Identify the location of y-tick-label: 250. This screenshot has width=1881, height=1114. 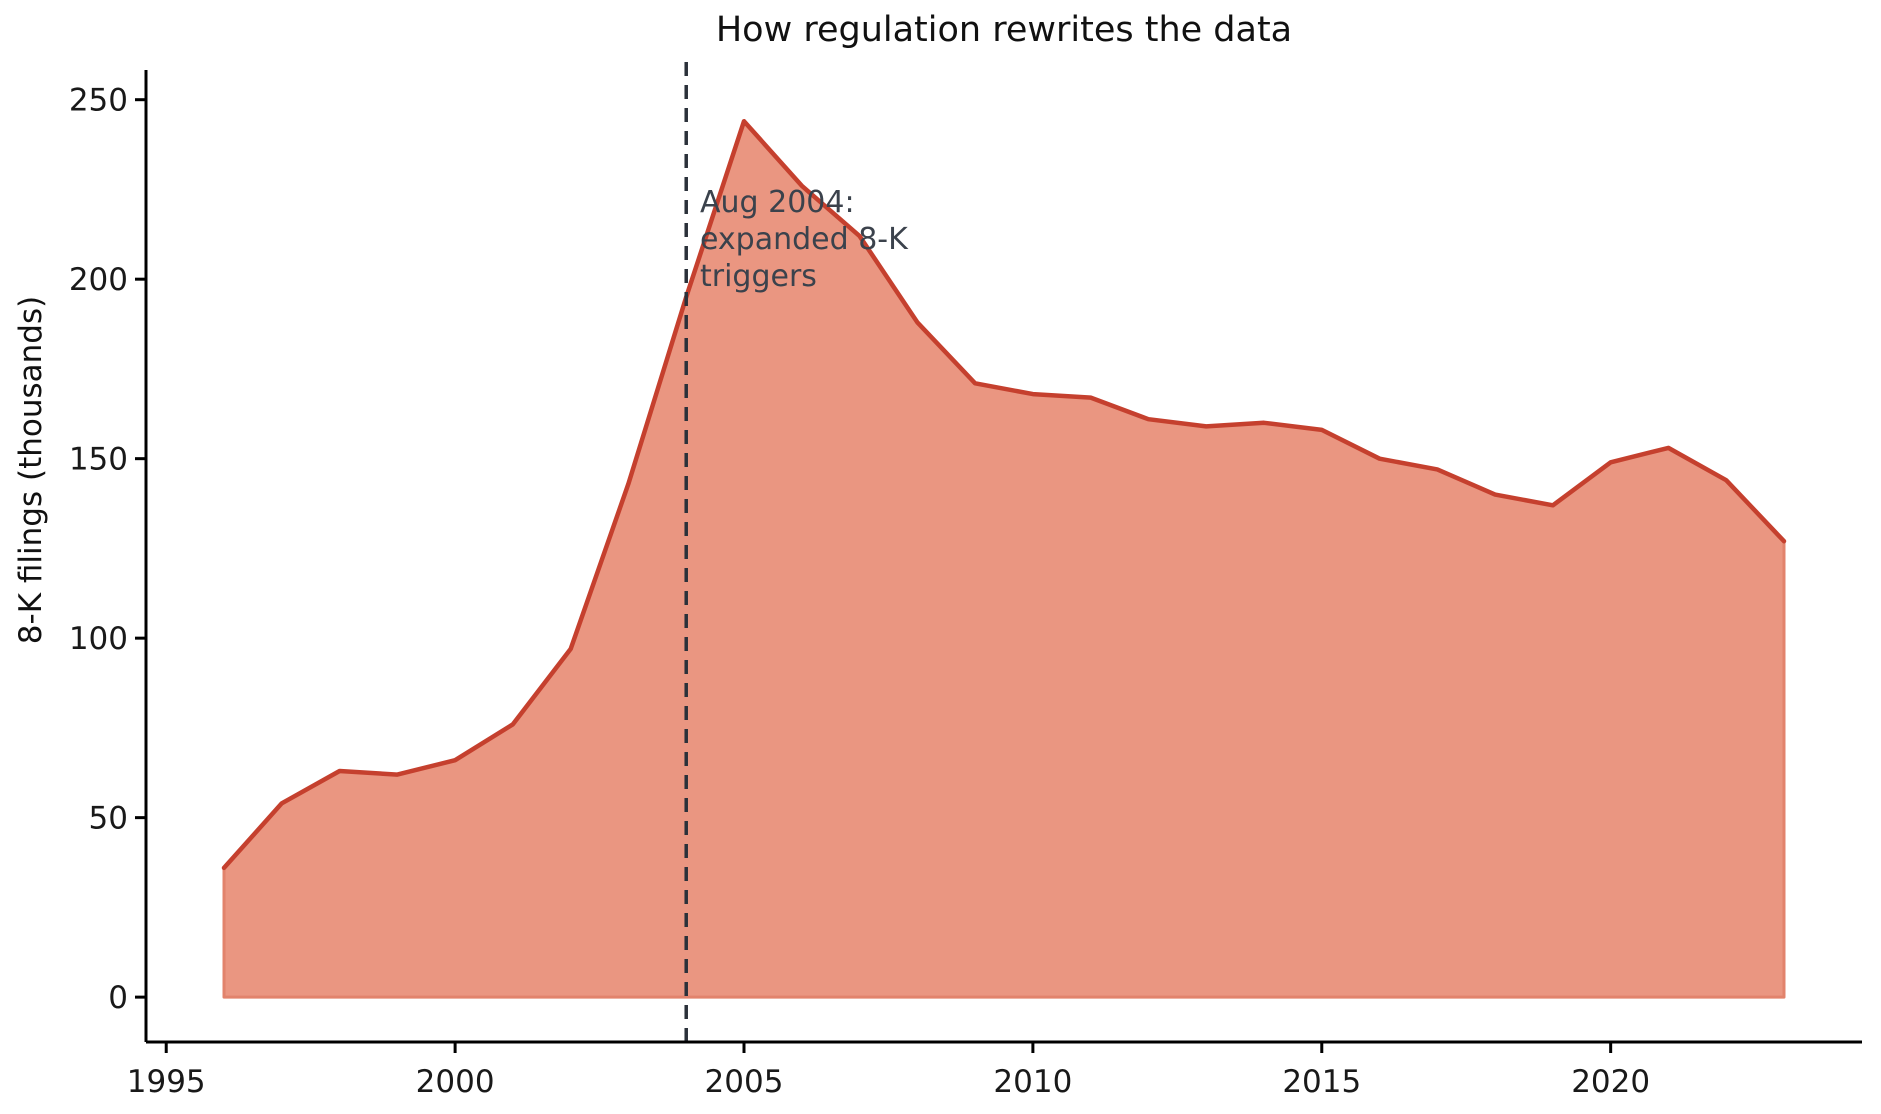
(98, 101).